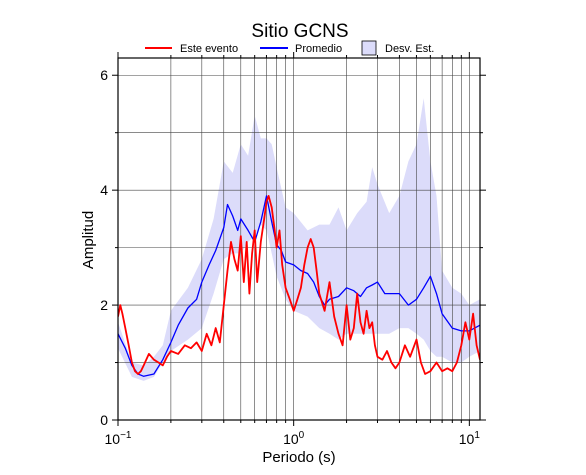 The height and width of the screenshot is (475, 586). I want to click on x-tick-label: 10¹, so click(470, 438).